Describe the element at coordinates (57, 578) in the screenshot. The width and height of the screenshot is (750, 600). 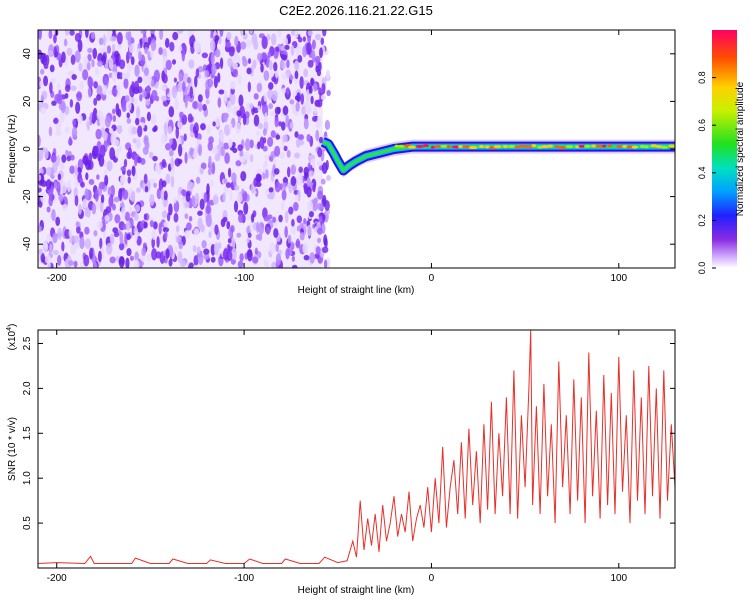
I see `x-tick-label: -200` at that location.